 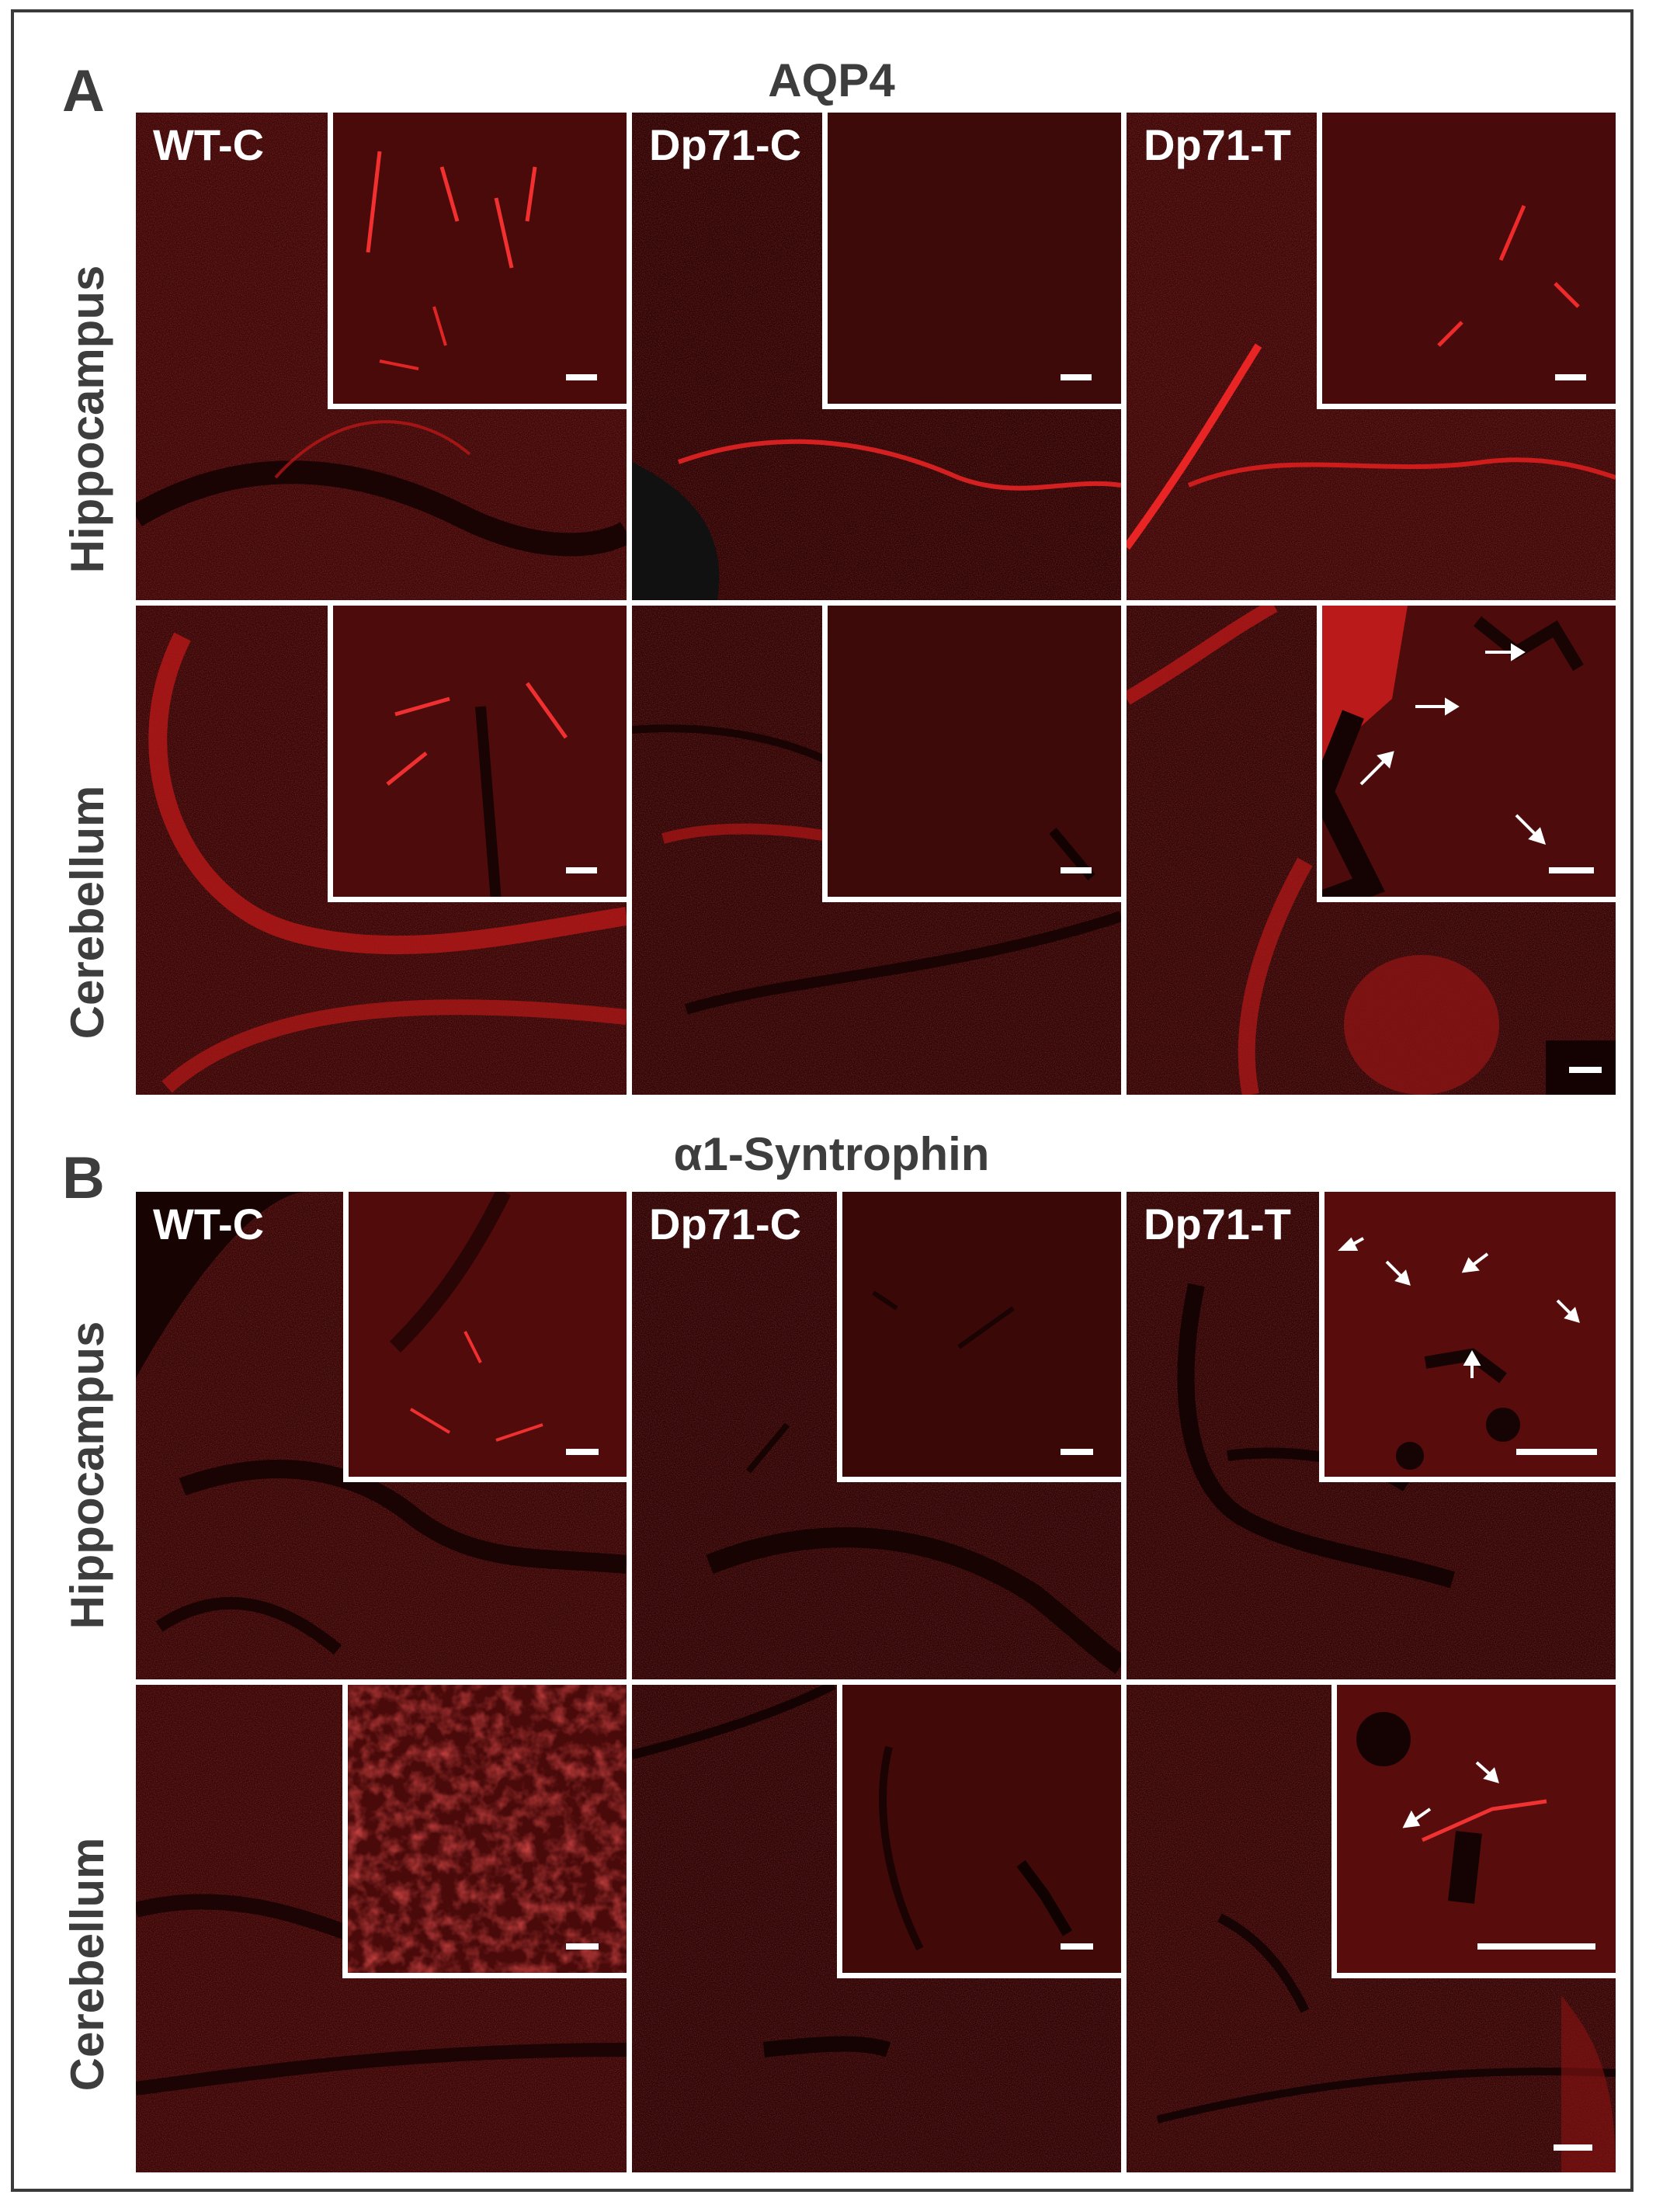 What do you see at coordinates (484, 1831) in the screenshot?
I see `inset-syntrophin-cerebellum-wtc` at bounding box center [484, 1831].